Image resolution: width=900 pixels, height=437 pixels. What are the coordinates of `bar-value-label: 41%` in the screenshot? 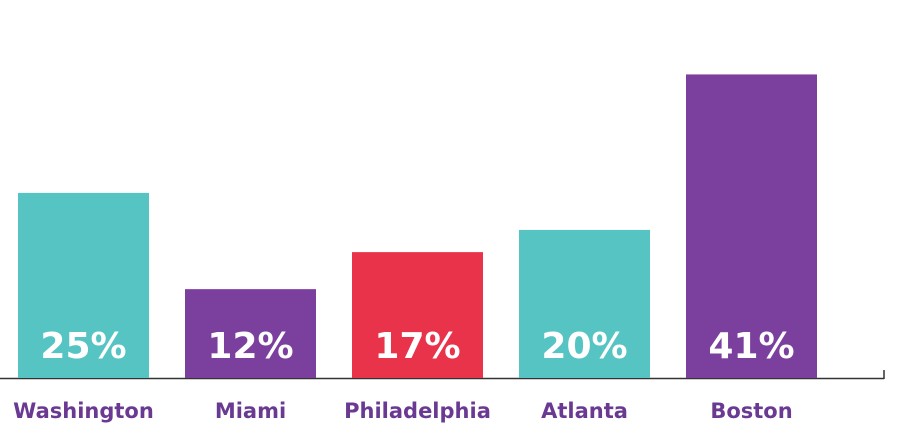 It's located at (751, 346).